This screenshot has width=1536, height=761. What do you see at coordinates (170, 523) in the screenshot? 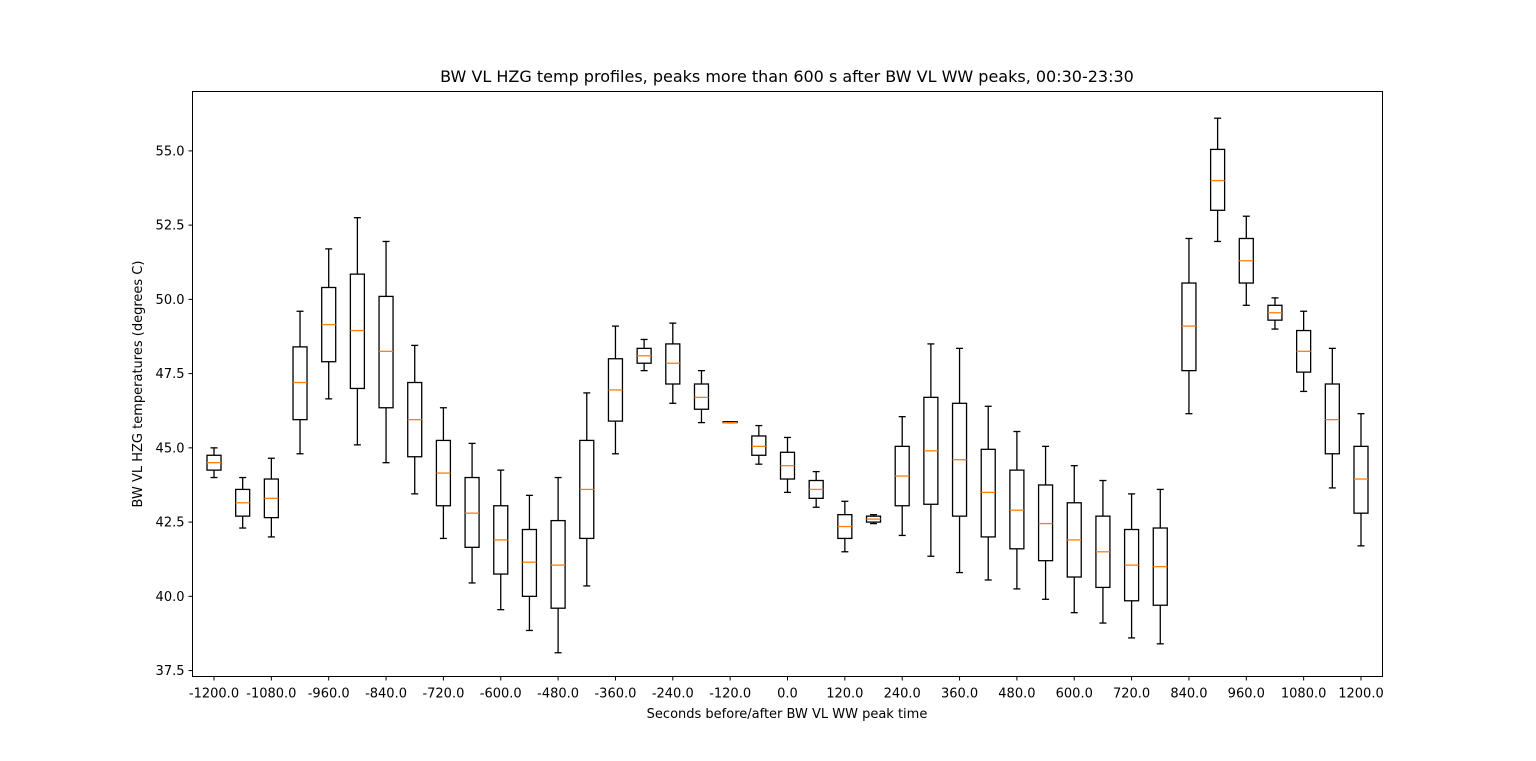
I see `y-tick-label: 42.5` at bounding box center [170, 523].